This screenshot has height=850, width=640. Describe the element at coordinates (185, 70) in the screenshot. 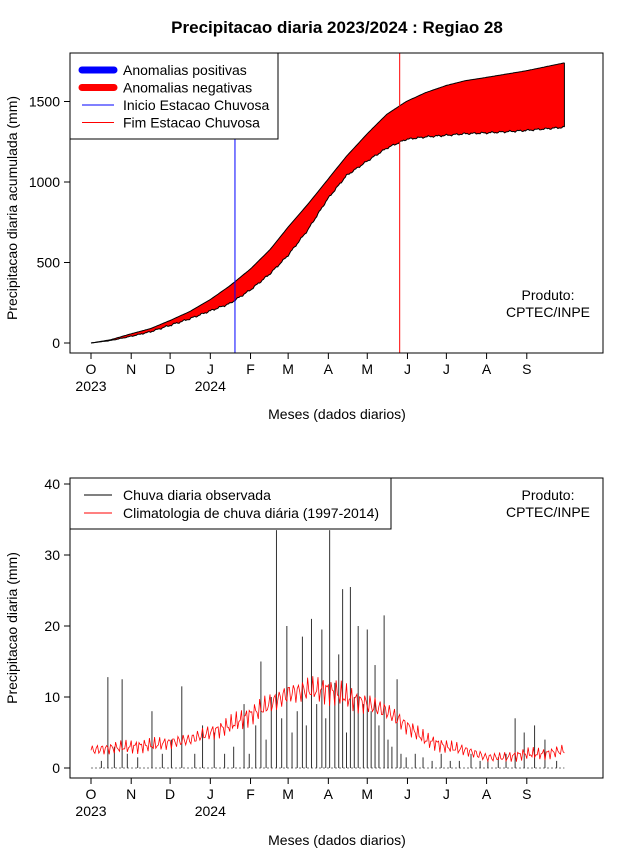

I see `chart1-legend-label-0: Anomalias positivas` at that location.